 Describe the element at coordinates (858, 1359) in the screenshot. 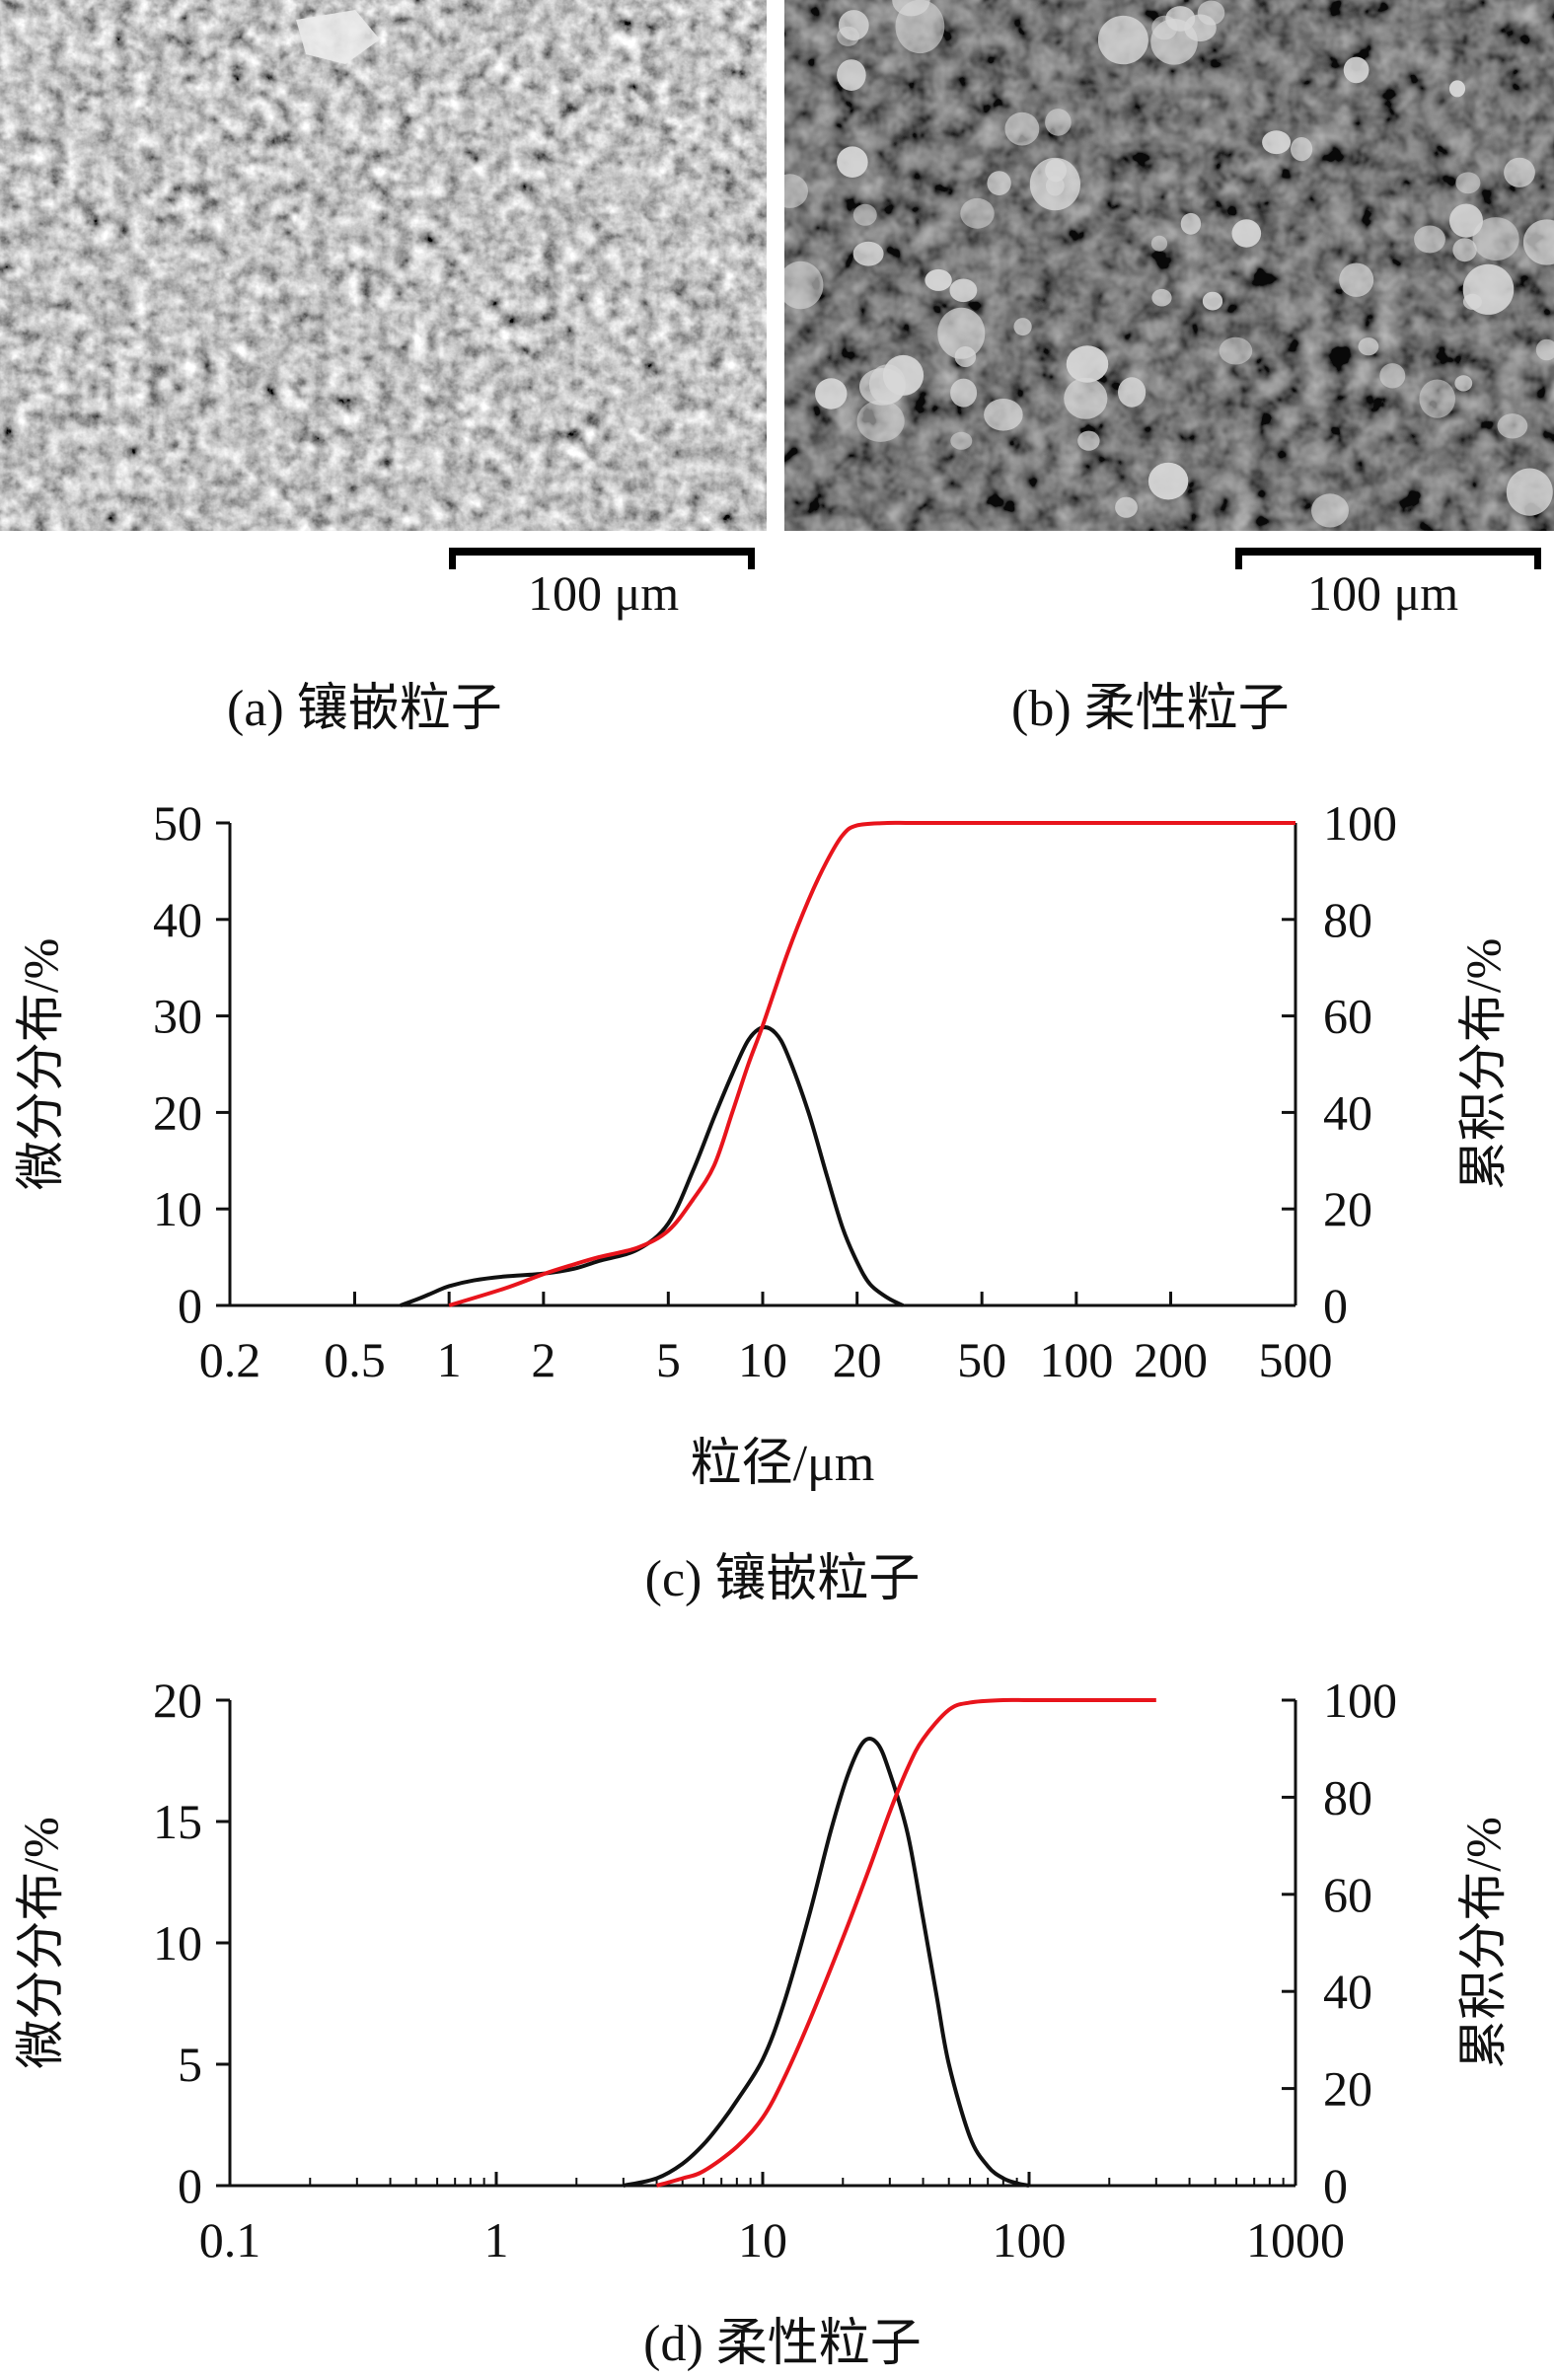

I see `x-tick-label: 20` at that location.